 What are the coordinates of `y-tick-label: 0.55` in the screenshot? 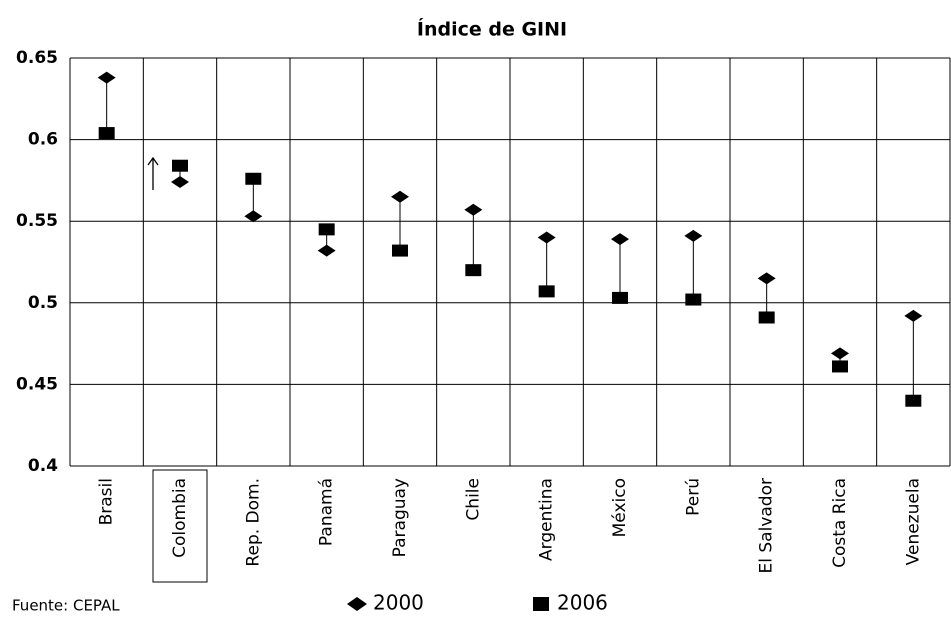 It's located at (37, 221).